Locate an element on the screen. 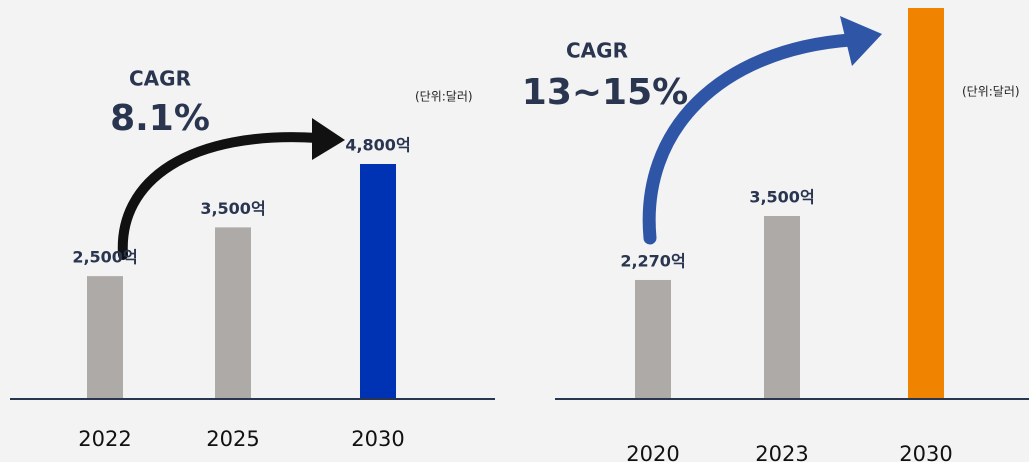  growth-arrow-left is located at coordinates (231, 189).